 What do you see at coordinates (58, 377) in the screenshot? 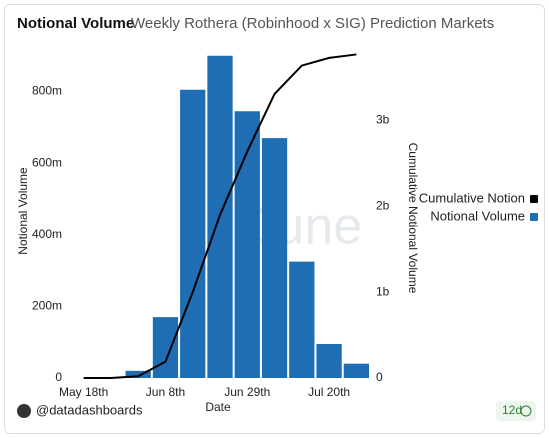
I see `y-tick-label: 0` at bounding box center [58, 377].